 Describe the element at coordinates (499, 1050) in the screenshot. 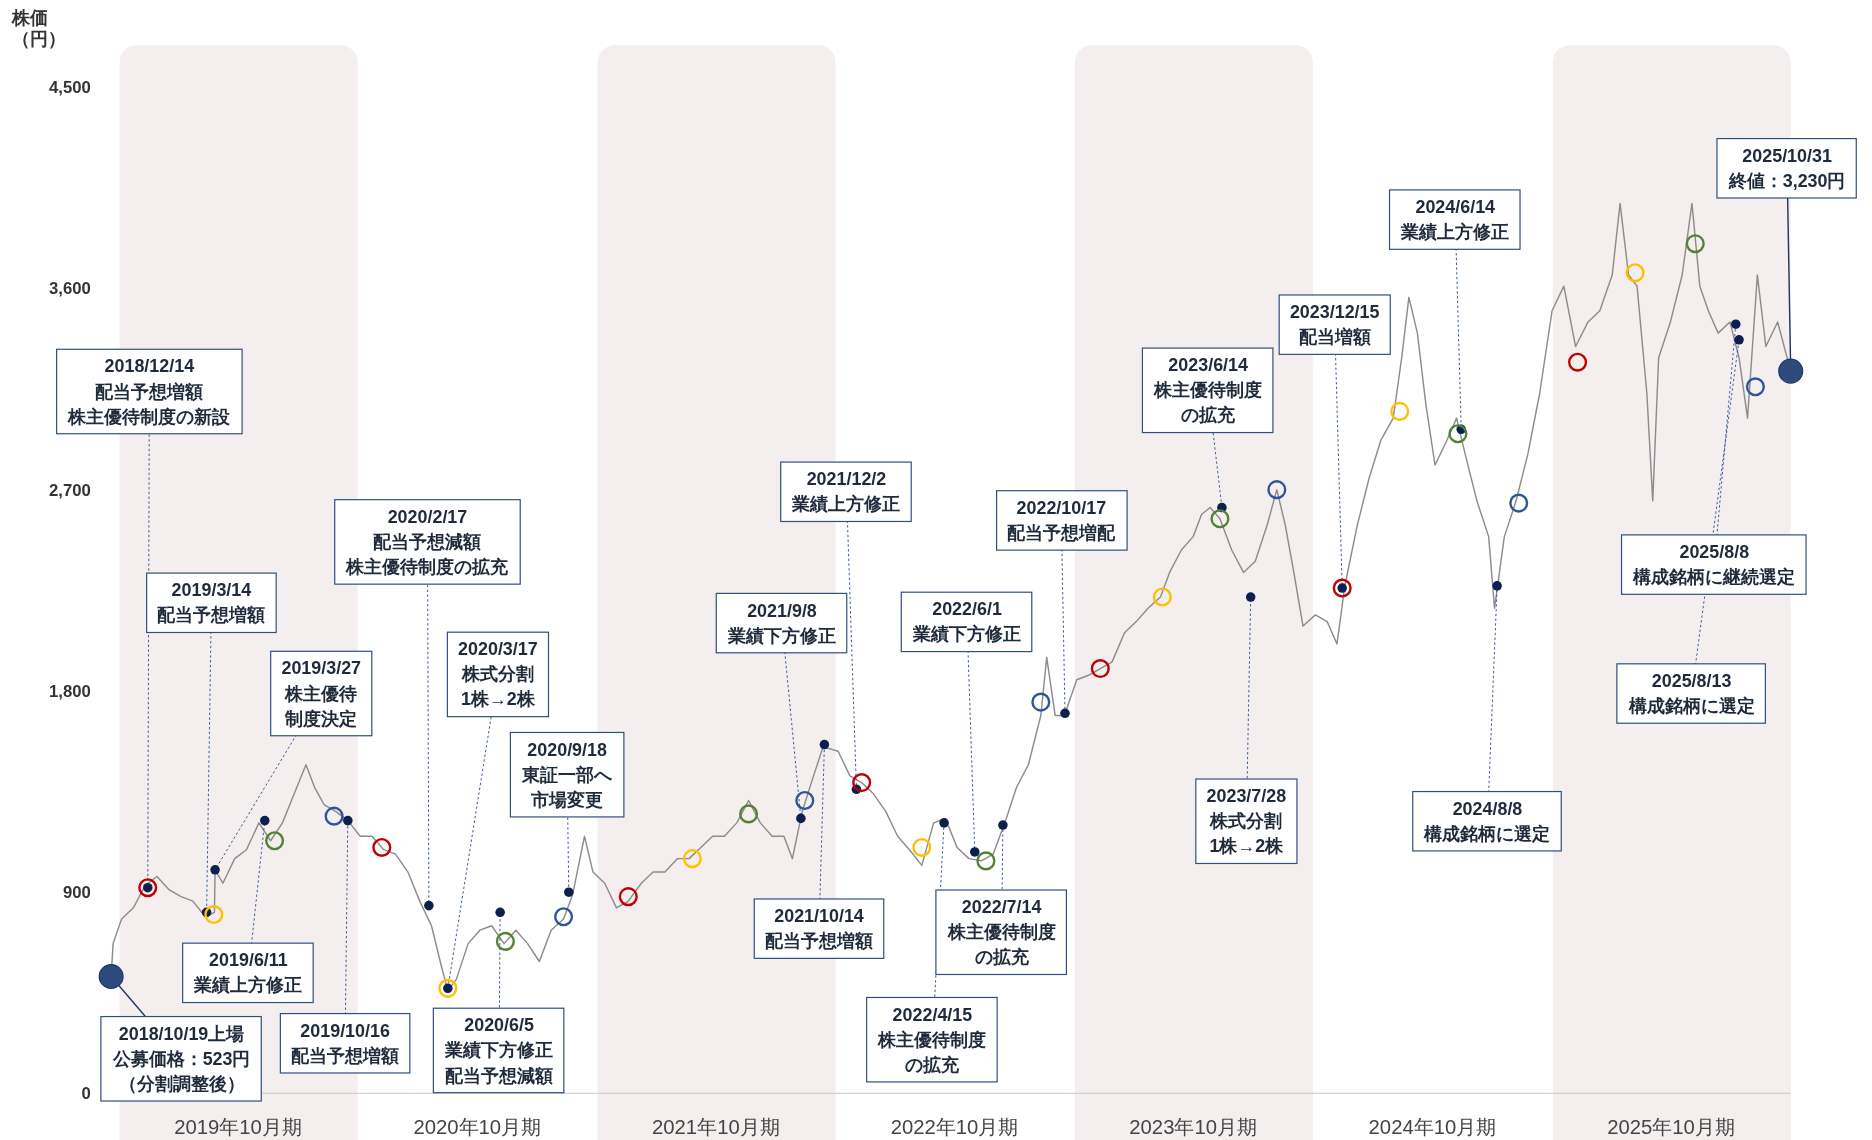

I see `annotation: 2020/6/5 業績下方修正配当予想減額` at that location.